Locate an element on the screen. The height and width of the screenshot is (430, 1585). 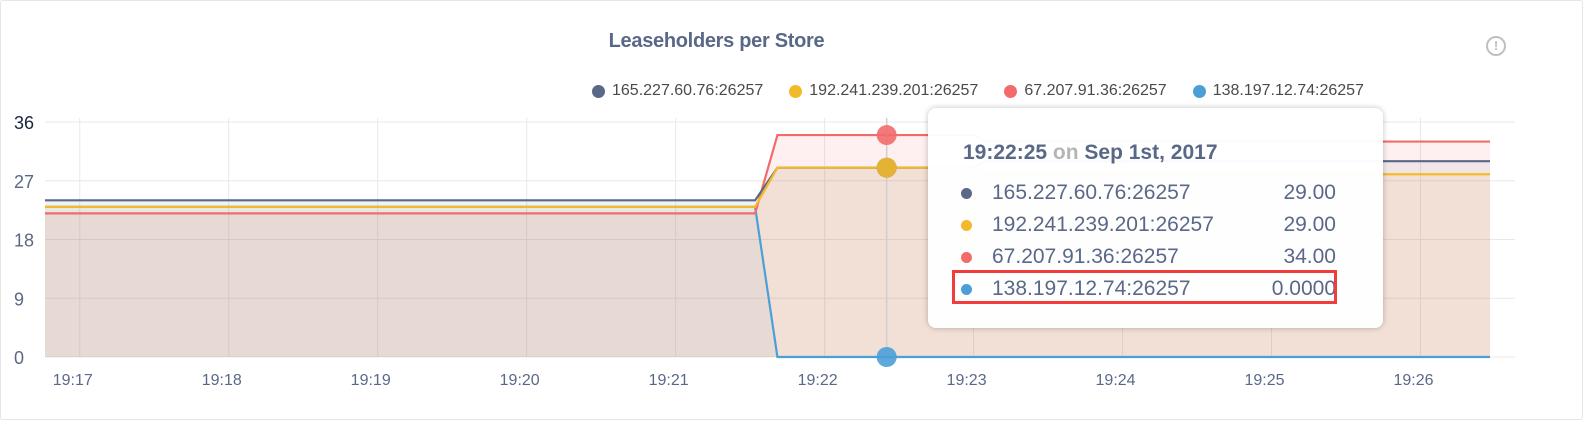
tooltip-row: 165.227.60.76:26257 29.00 is located at coordinates (1148, 193).